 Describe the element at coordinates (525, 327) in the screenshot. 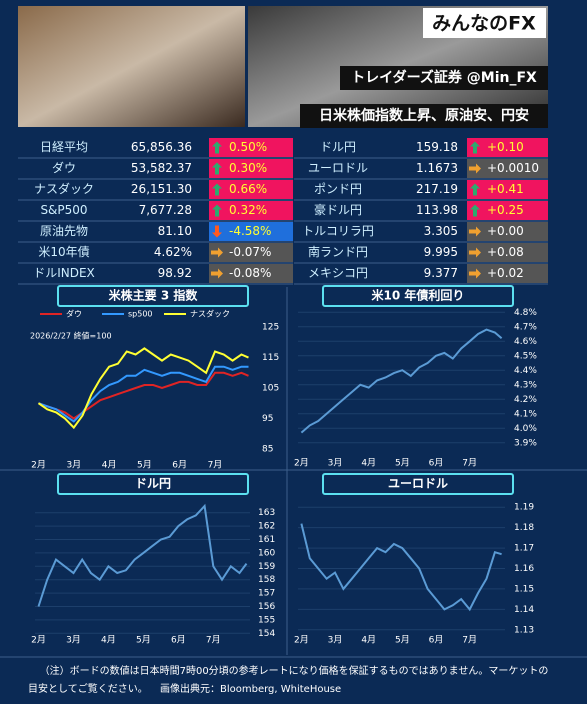

I see `y-tick-label: 4.7%` at that location.